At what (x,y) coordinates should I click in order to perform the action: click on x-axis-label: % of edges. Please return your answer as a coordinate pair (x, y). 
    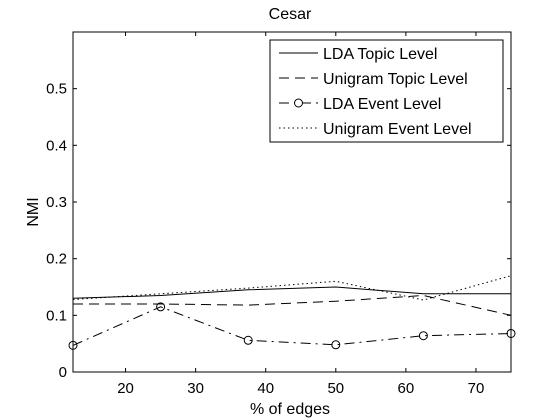
    Looking at the image, I should click on (290, 409).